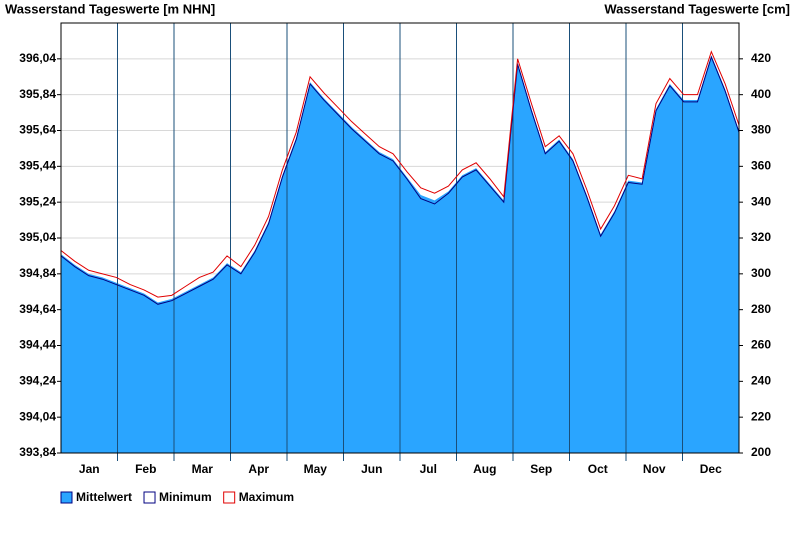 This screenshot has width=800, height=550. I want to click on x-tick-label: Oct, so click(598, 469).